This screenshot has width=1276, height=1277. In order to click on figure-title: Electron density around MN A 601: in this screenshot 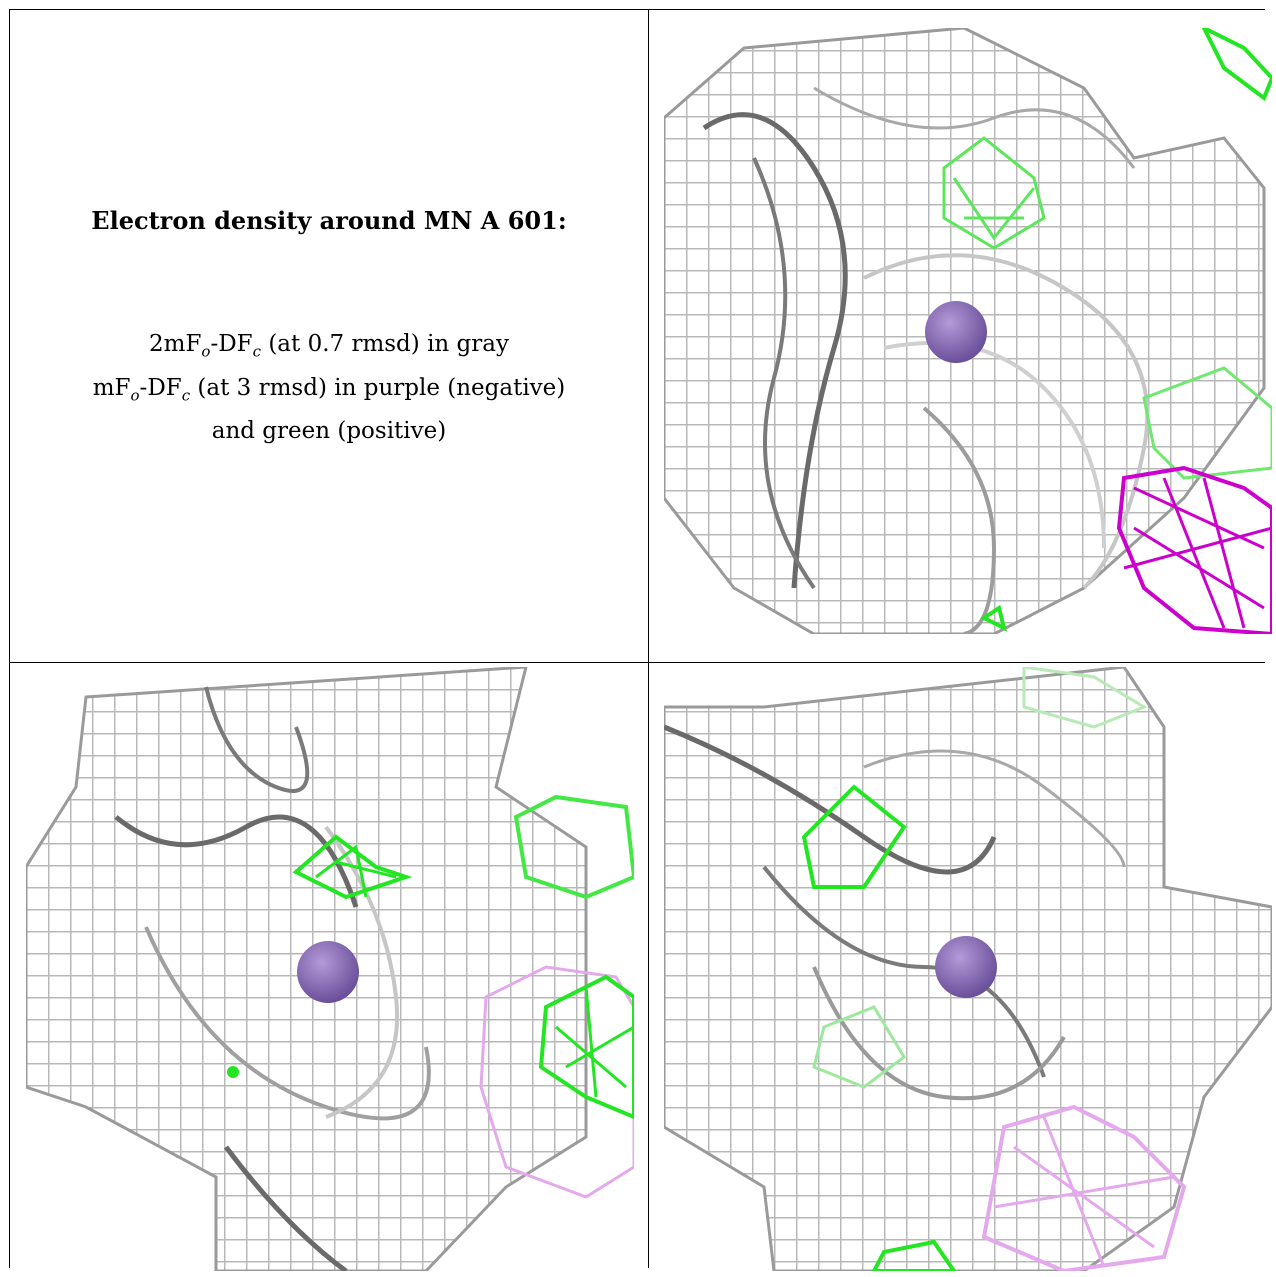, I will do `click(329, 220)`.